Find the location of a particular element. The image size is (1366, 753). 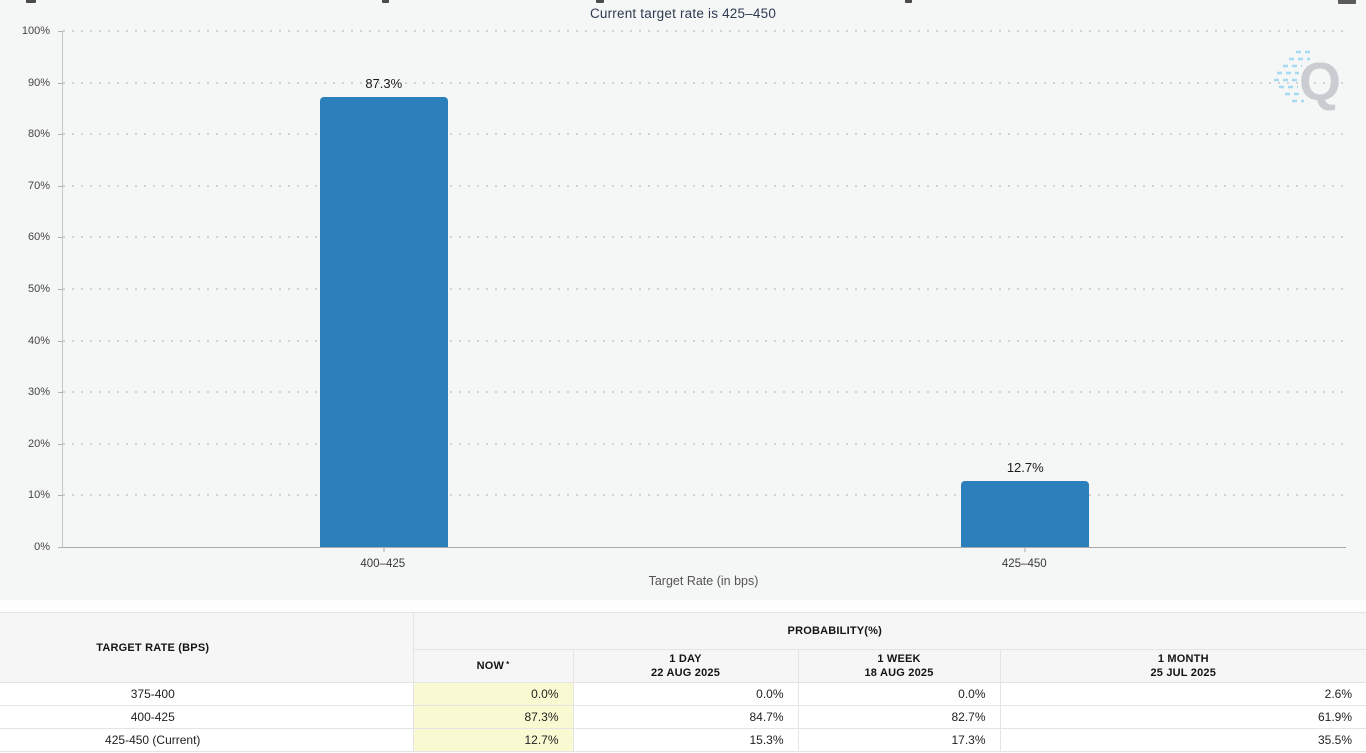

table-row: 375-400 0.0% 0.0% 0.0% 2.6% is located at coordinates (683, 694).